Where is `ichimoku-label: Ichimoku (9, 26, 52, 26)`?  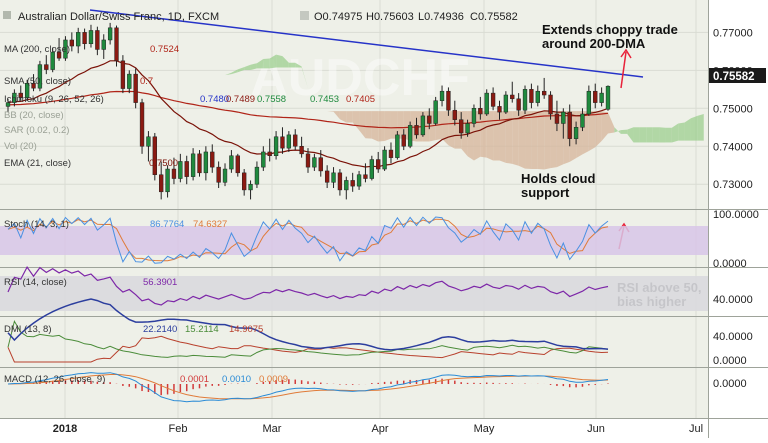 ichimoku-label: Ichimoku (9, 26, 52, 26) is located at coordinates (54, 99).